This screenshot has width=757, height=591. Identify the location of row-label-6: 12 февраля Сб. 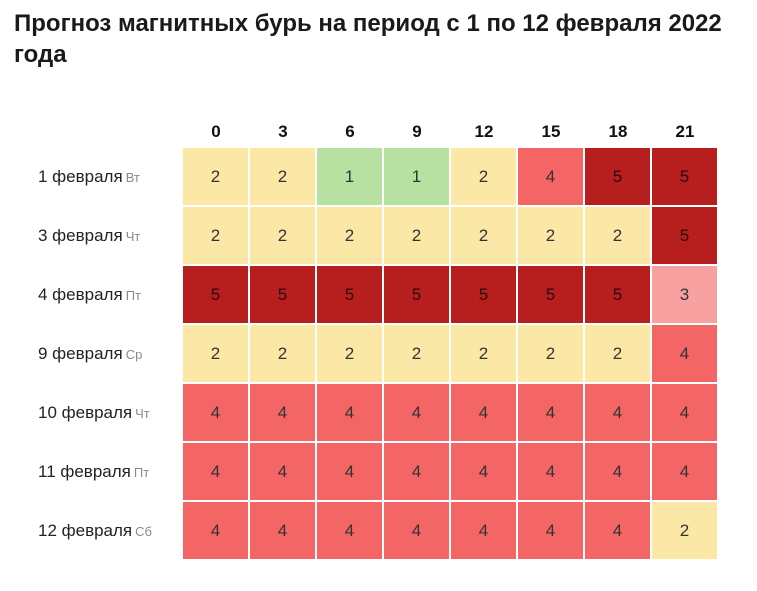
(95, 531).